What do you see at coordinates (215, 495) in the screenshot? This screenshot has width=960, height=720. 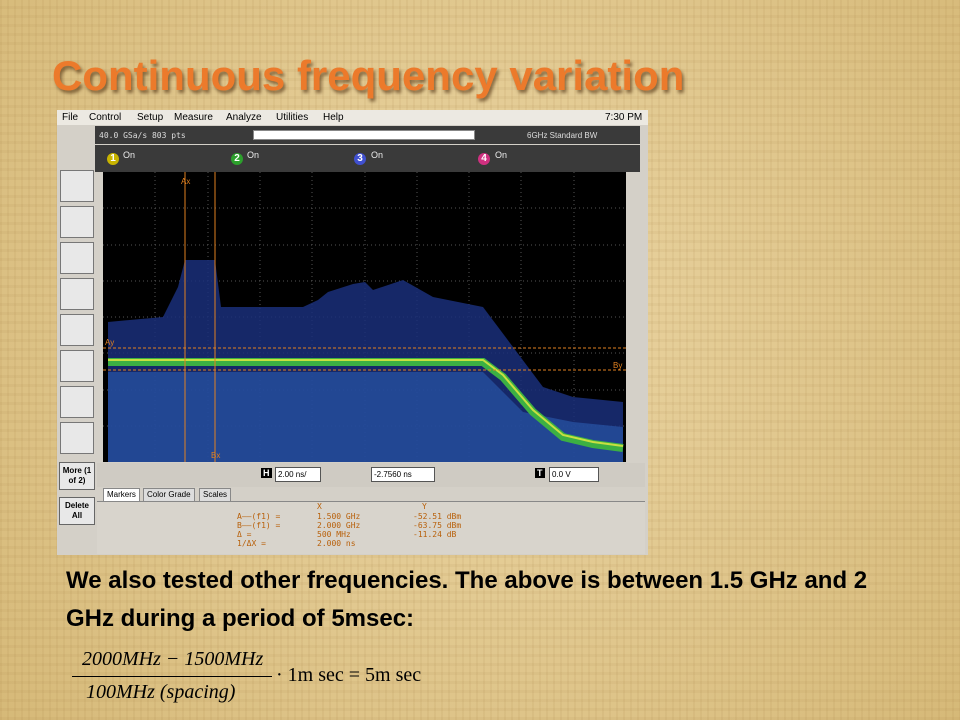 I see `tab: Scales` at bounding box center [215, 495].